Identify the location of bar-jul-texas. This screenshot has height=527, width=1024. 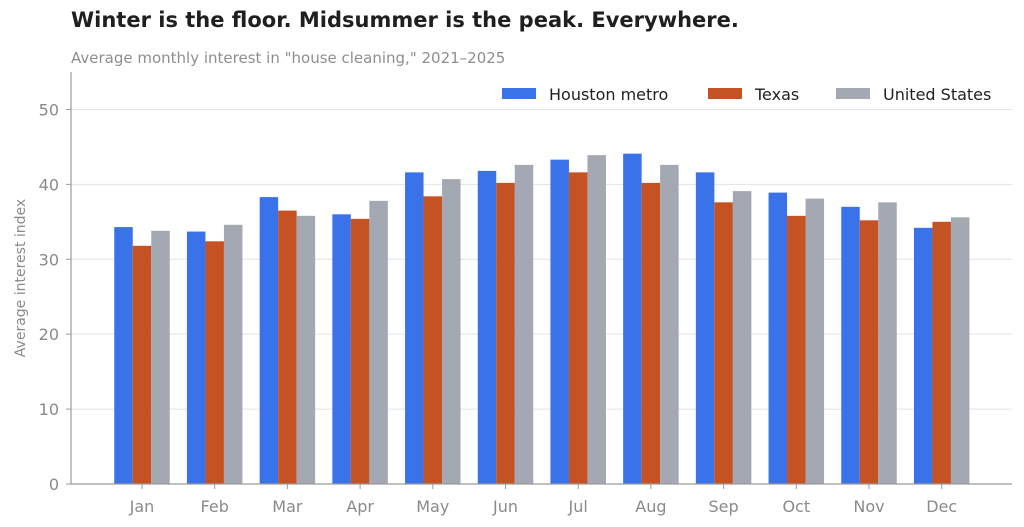
(578, 328).